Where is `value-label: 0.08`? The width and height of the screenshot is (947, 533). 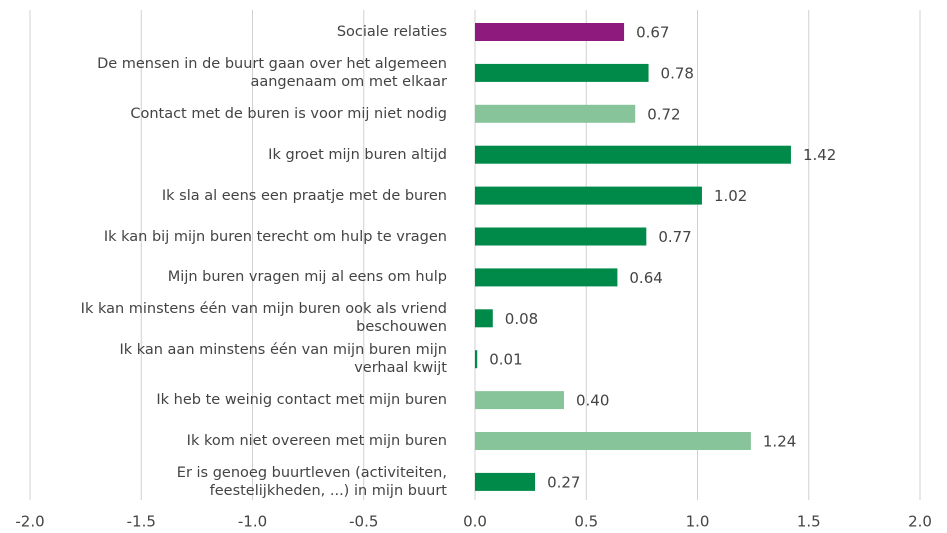 value-label: 0.08 is located at coordinates (521, 319).